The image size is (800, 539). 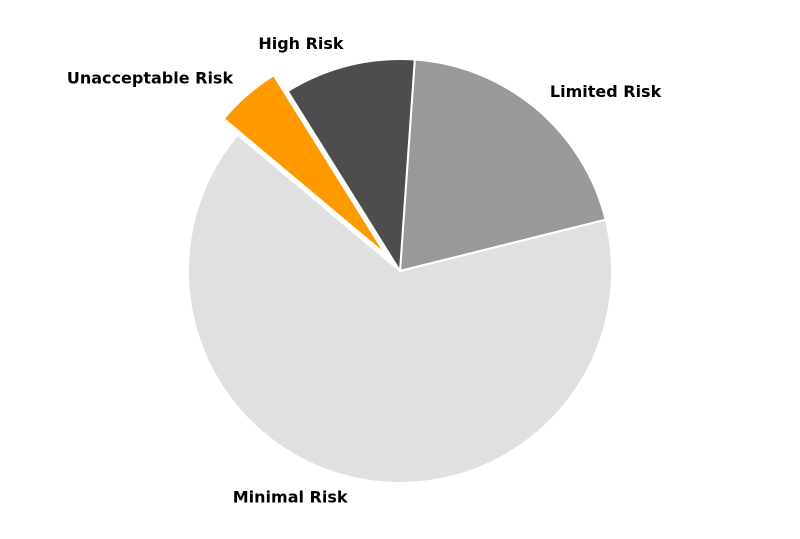 I want to click on pie-label-limited-risk: Limited Risk, so click(x=606, y=91).